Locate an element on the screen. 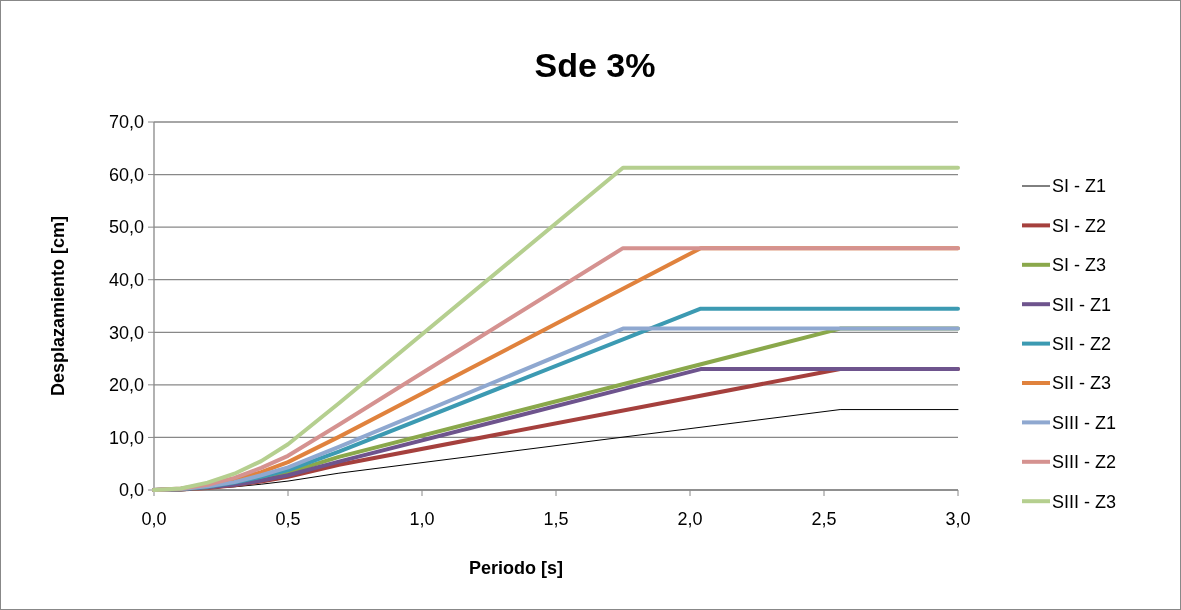 This screenshot has height=610, width=1181. y-tick-label: 0,0 is located at coordinates (131, 490).